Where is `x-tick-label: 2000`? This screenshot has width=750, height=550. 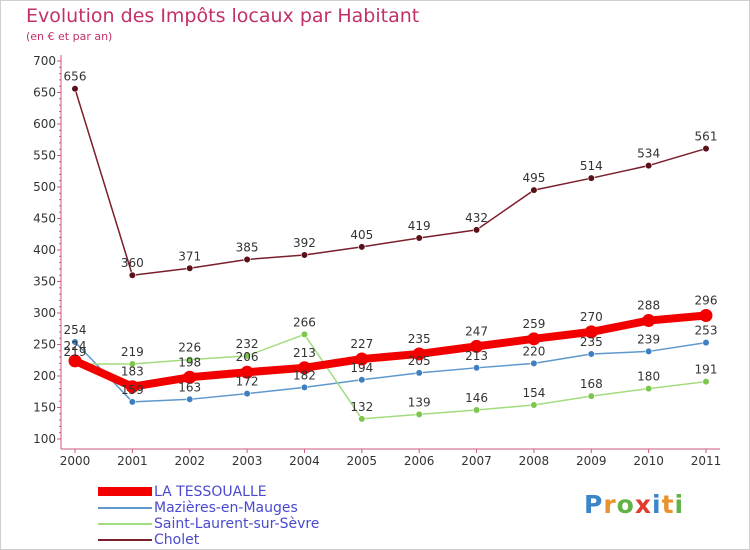 x-tick-label: 2000 is located at coordinates (75, 461).